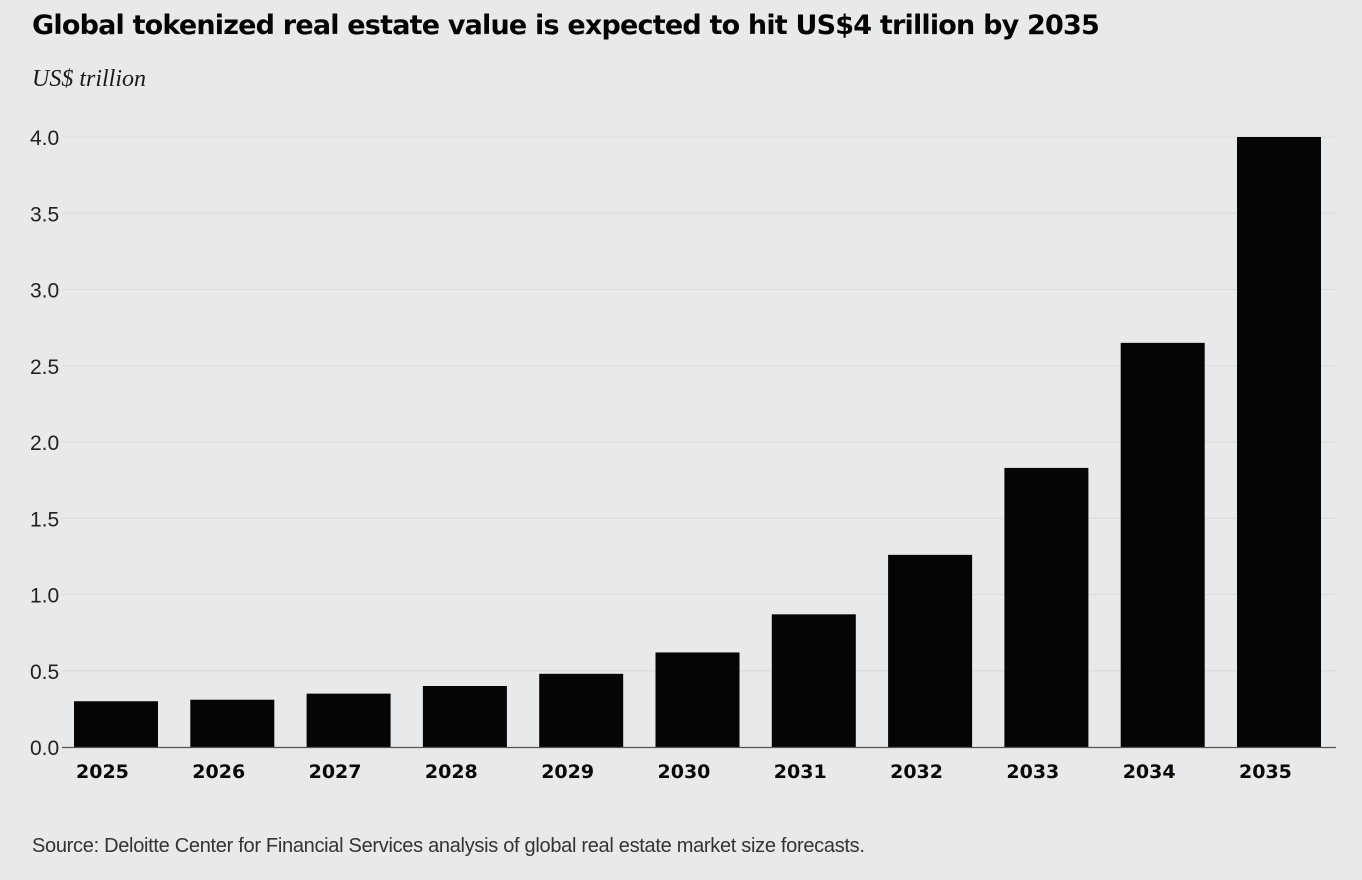 The image size is (1362, 880). I want to click on chart-subtitle: US$ trillion, so click(89, 79).